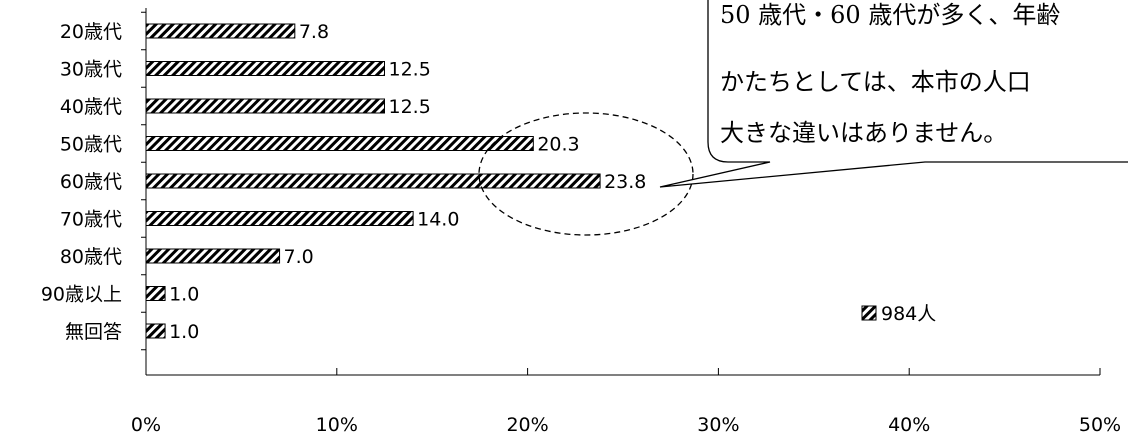 This screenshot has height=438, width=1128. I want to click on bar-30歳代, so click(265, 68).